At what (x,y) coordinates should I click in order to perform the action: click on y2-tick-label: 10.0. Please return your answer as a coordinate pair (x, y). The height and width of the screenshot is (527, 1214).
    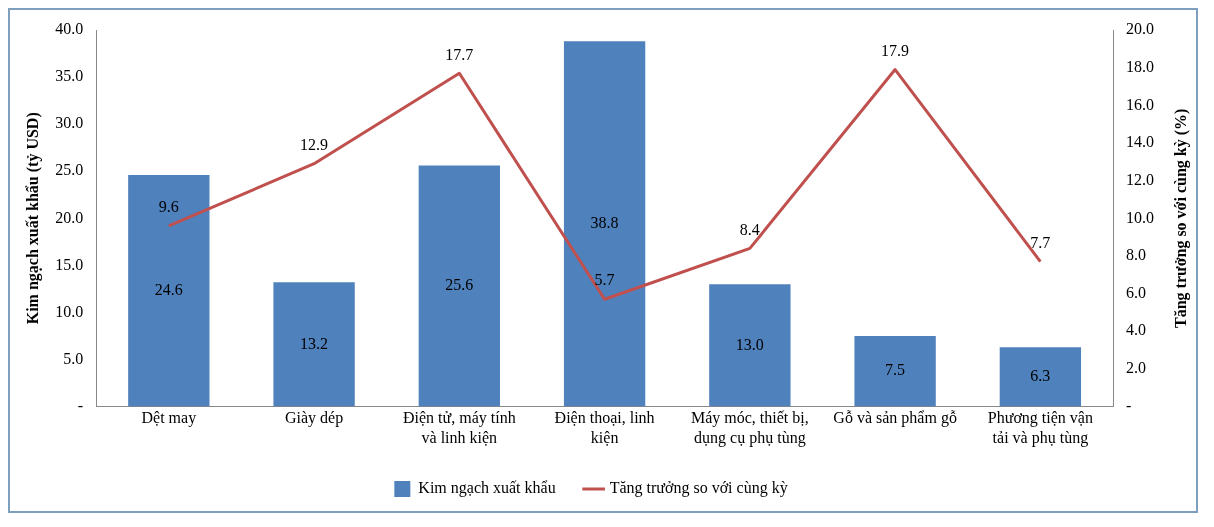
    Looking at the image, I should click on (1140, 217).